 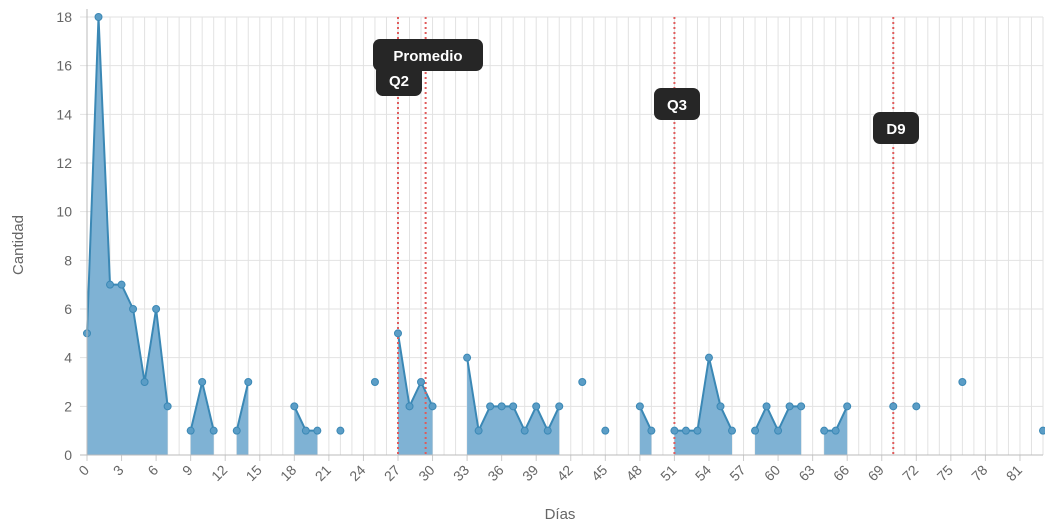 What do you see at coordinates (599, 473) in the screenshot?
I see `x-tick-label: 45` at bounding box center [599, 473].